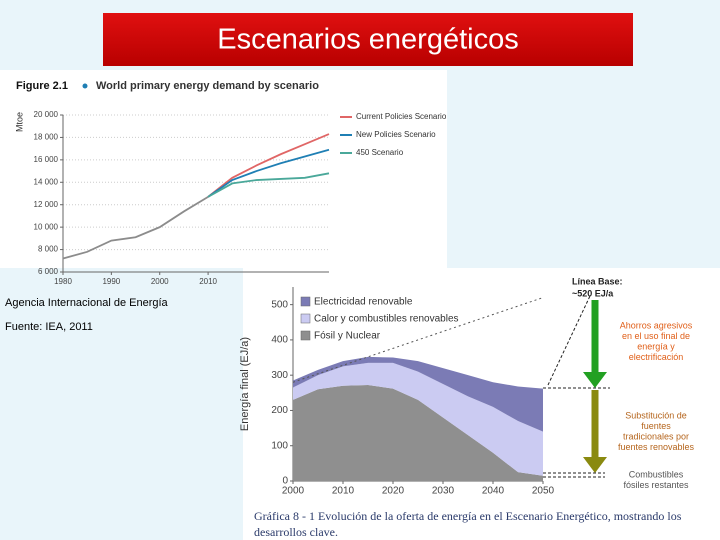 This screenshot has height=540, width=720. I want to click on bullet, so click(85, 86).